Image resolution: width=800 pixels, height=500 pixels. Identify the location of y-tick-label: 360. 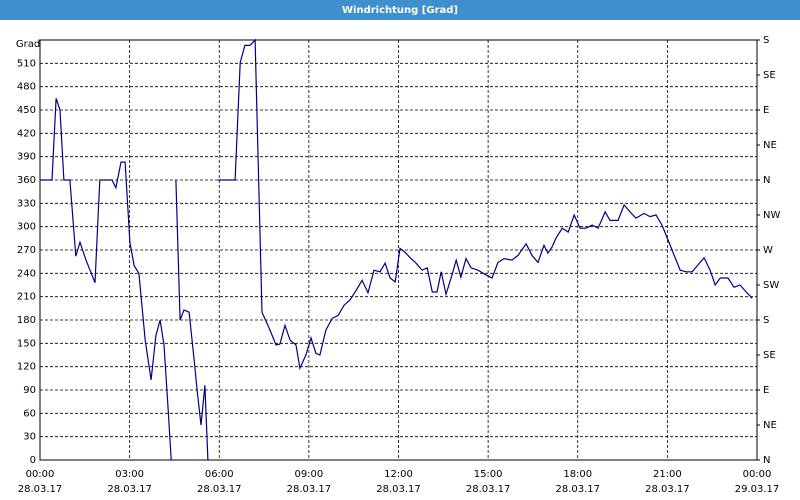
(26, 180).